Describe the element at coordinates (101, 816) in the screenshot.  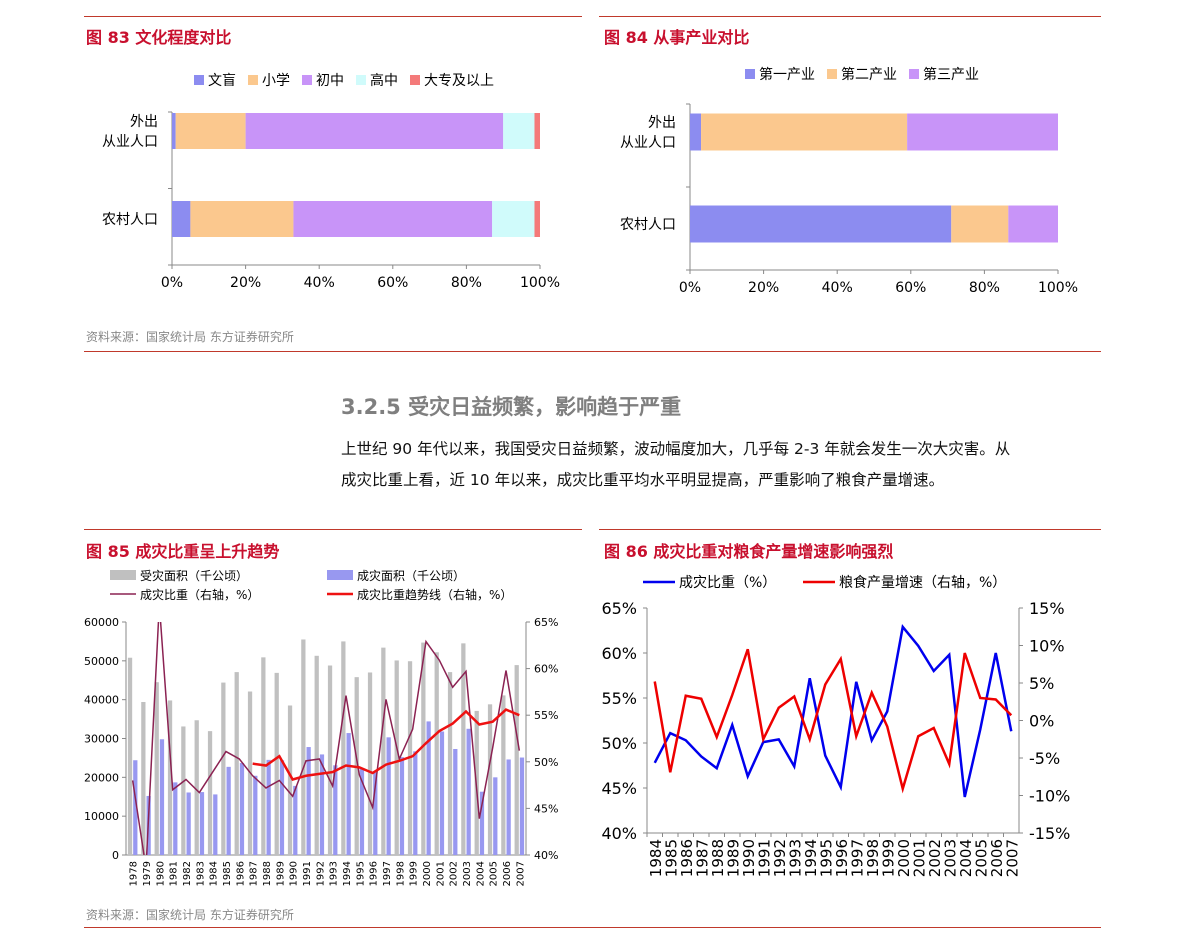
I see `left-y-tick-label: 10000` at that location.